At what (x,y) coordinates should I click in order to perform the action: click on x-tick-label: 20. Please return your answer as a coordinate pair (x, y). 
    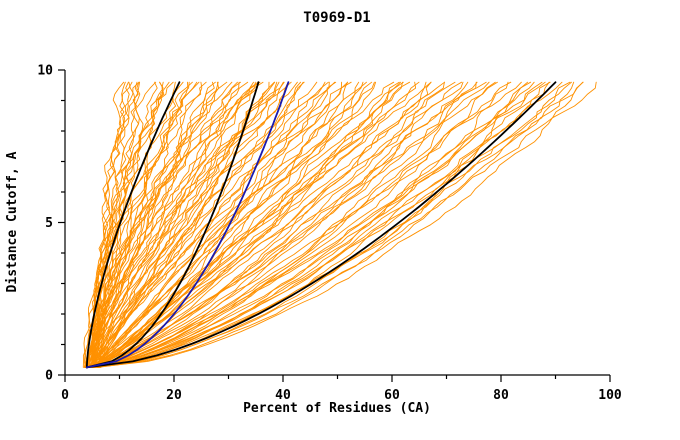
    Looking at the image, I should click on (174, 395).